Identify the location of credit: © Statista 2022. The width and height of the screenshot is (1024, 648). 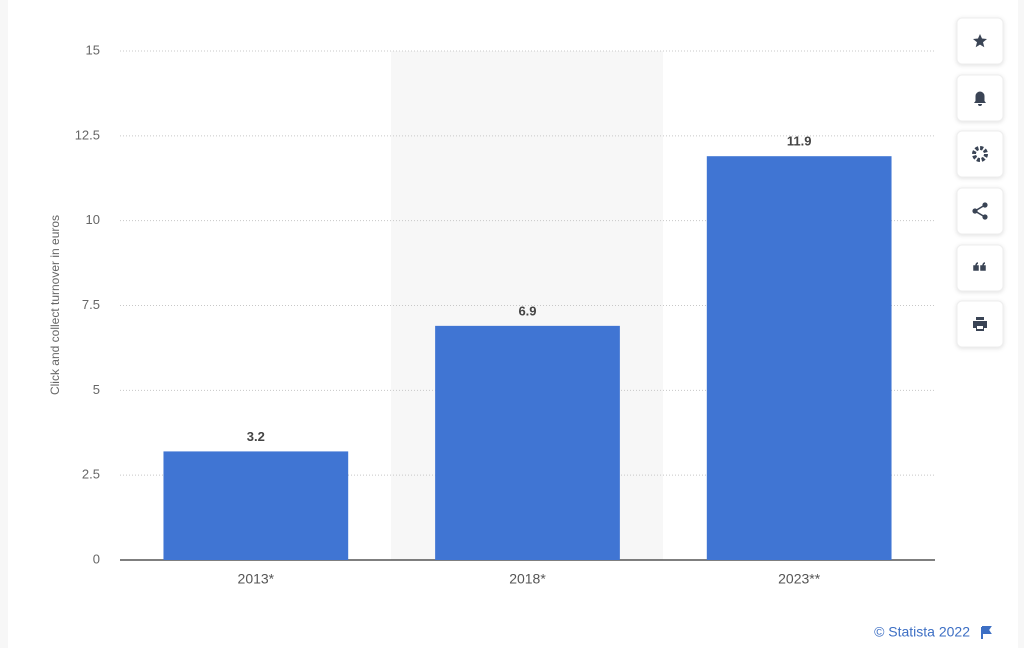
(922, 632).